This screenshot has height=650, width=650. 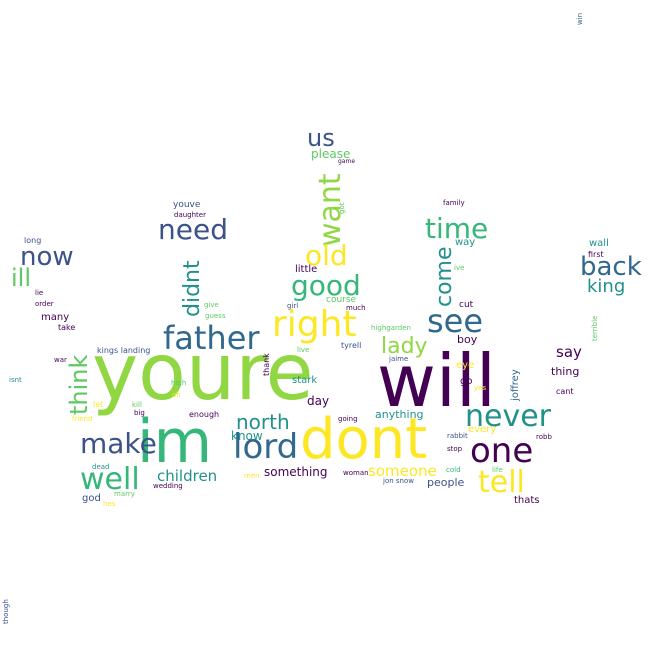 What do you see at coordinates (296, 472) in the screenshot?
I see `cloud-word: something` at bounding box center [296, 472].